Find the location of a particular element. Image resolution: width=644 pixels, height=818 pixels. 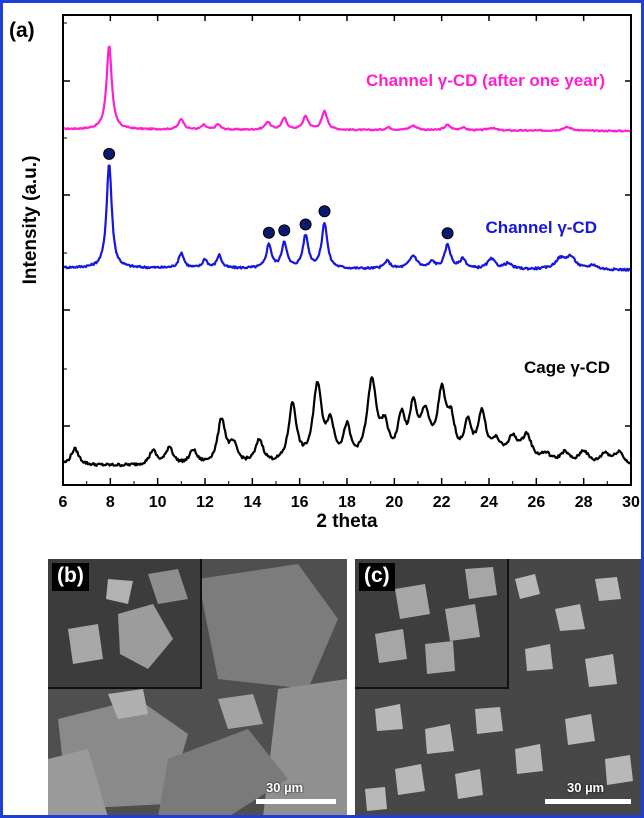

series-label-3: Cage γ-CD is located at coordinates (567, 367).